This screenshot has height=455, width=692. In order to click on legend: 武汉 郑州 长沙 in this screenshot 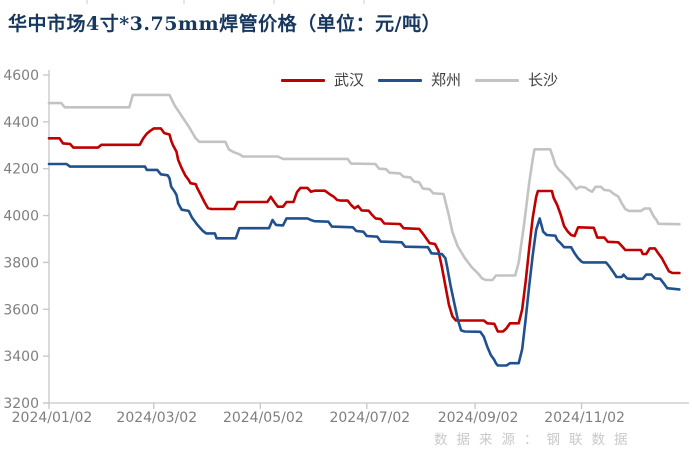, I will do `click(419, 80)`.